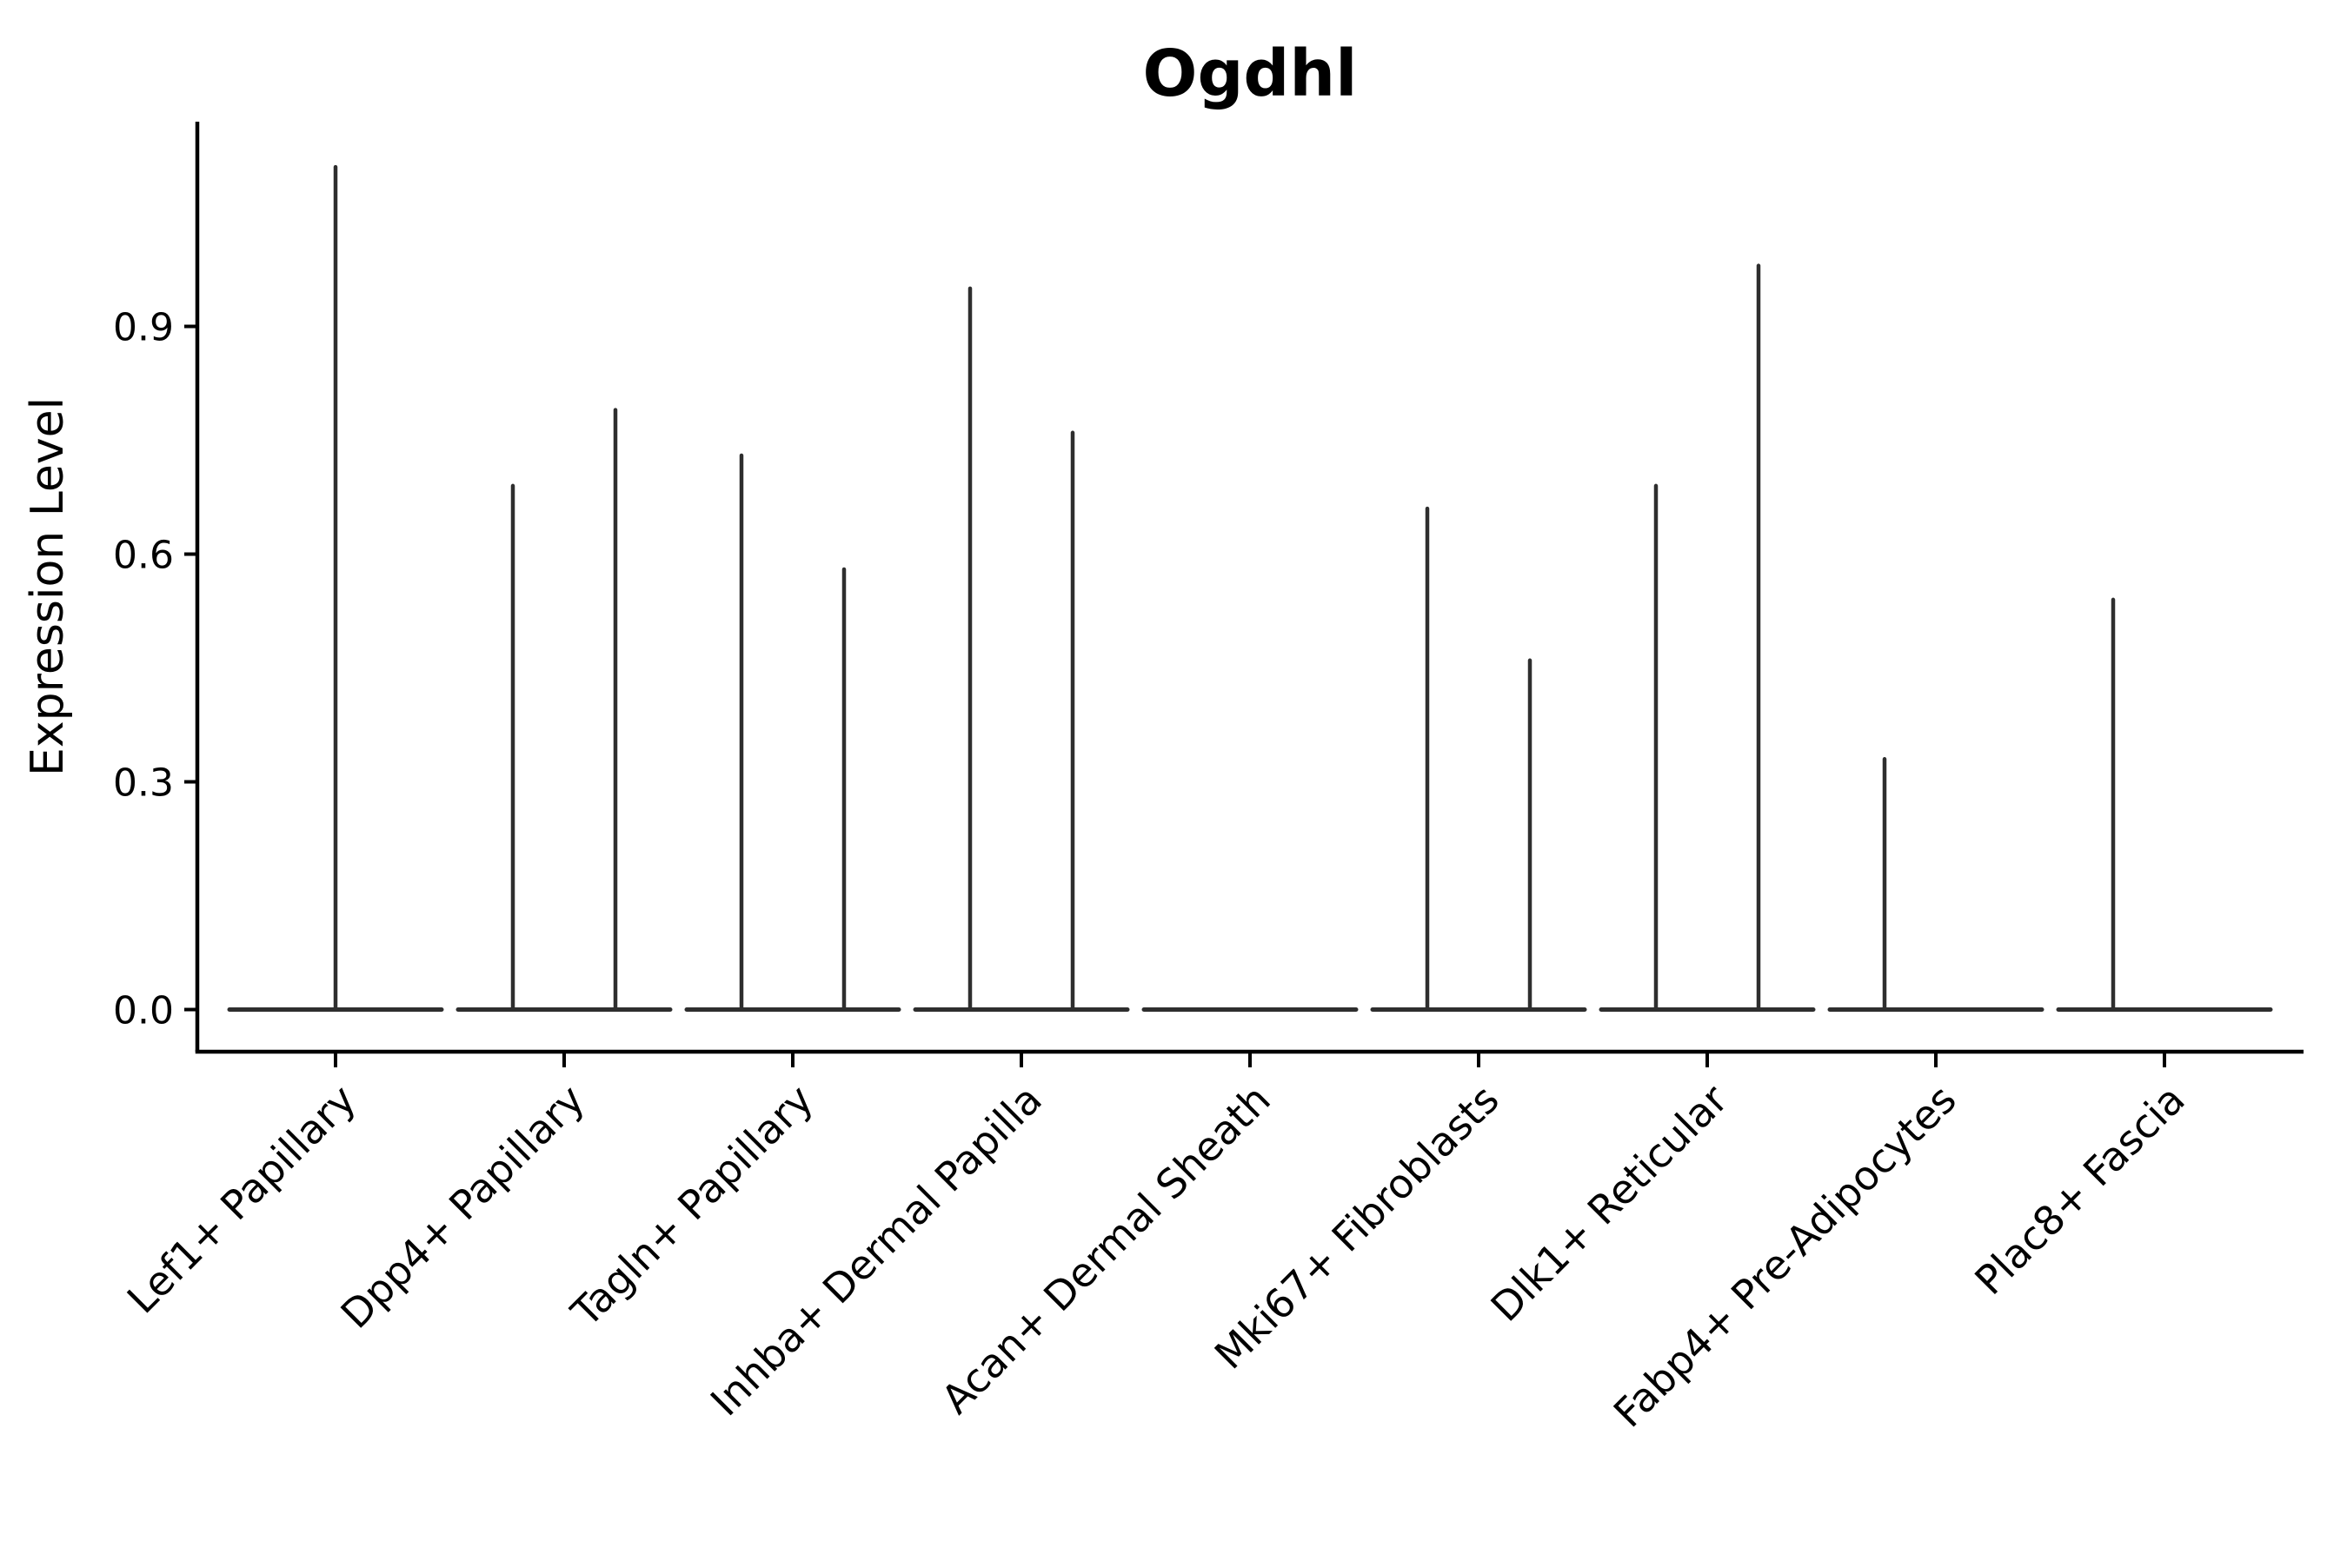 This screenshot has height=1568, width=2347. Describe the element at coordinates (1250, 74) in the screenshot. I see `plot-title: Ogdhl` at that location.